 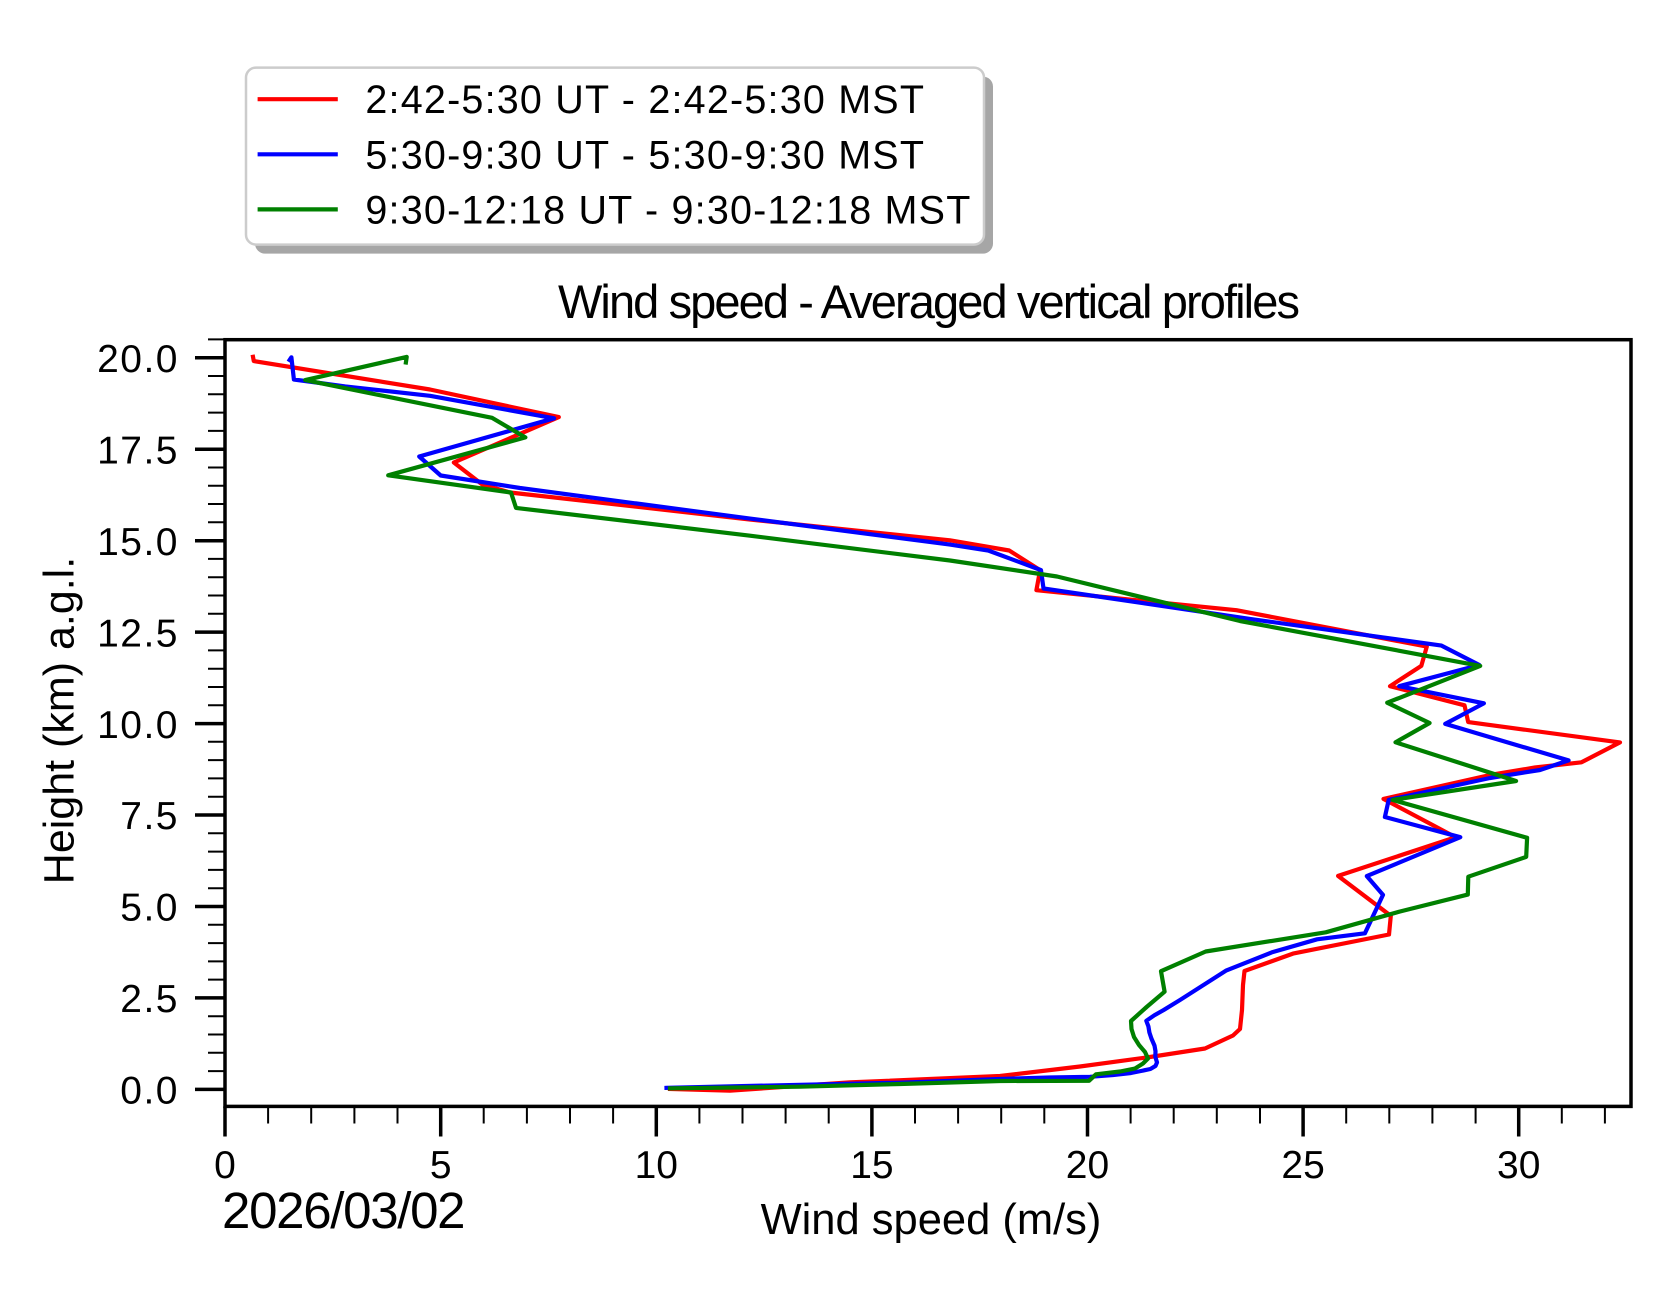 I want to click on svg-text: 15, so click(x=871, y=1165).